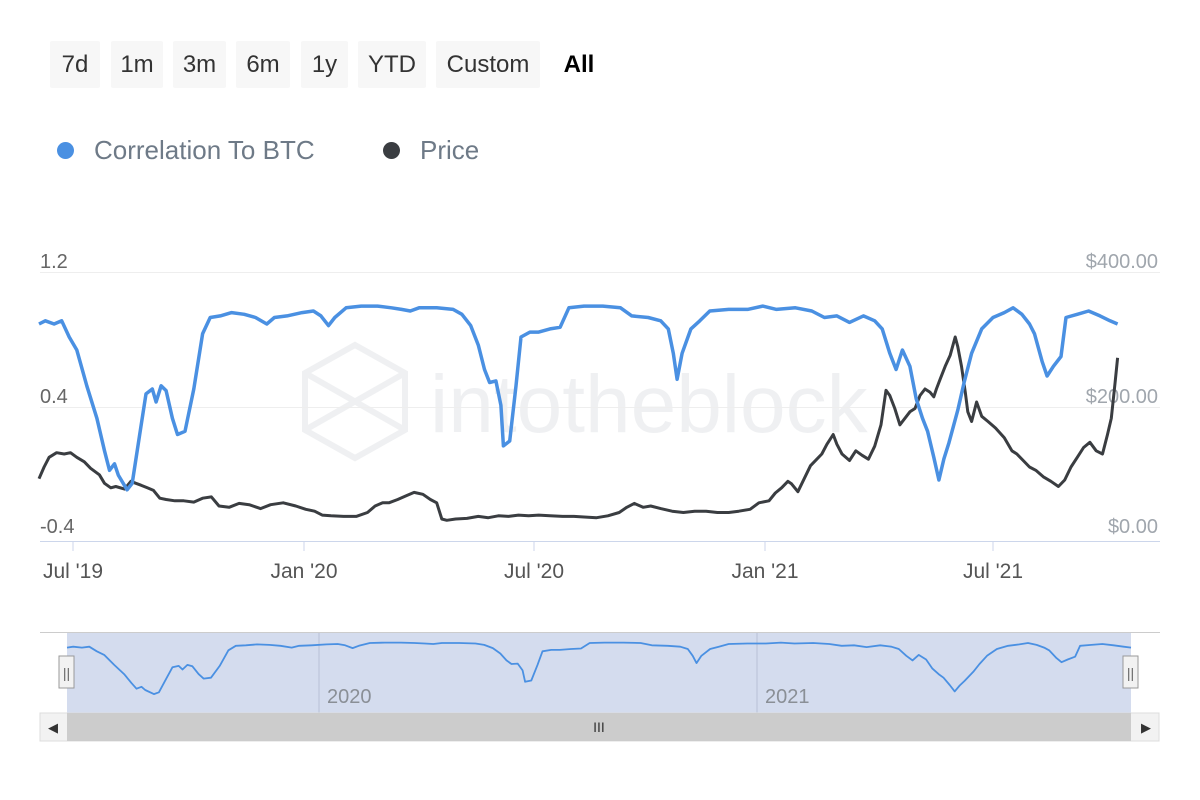  What do you see at coordinates (1122, 397) in the screenshot?
I see `right-tick-label: $200.00` at bounding box center [1122, 397].